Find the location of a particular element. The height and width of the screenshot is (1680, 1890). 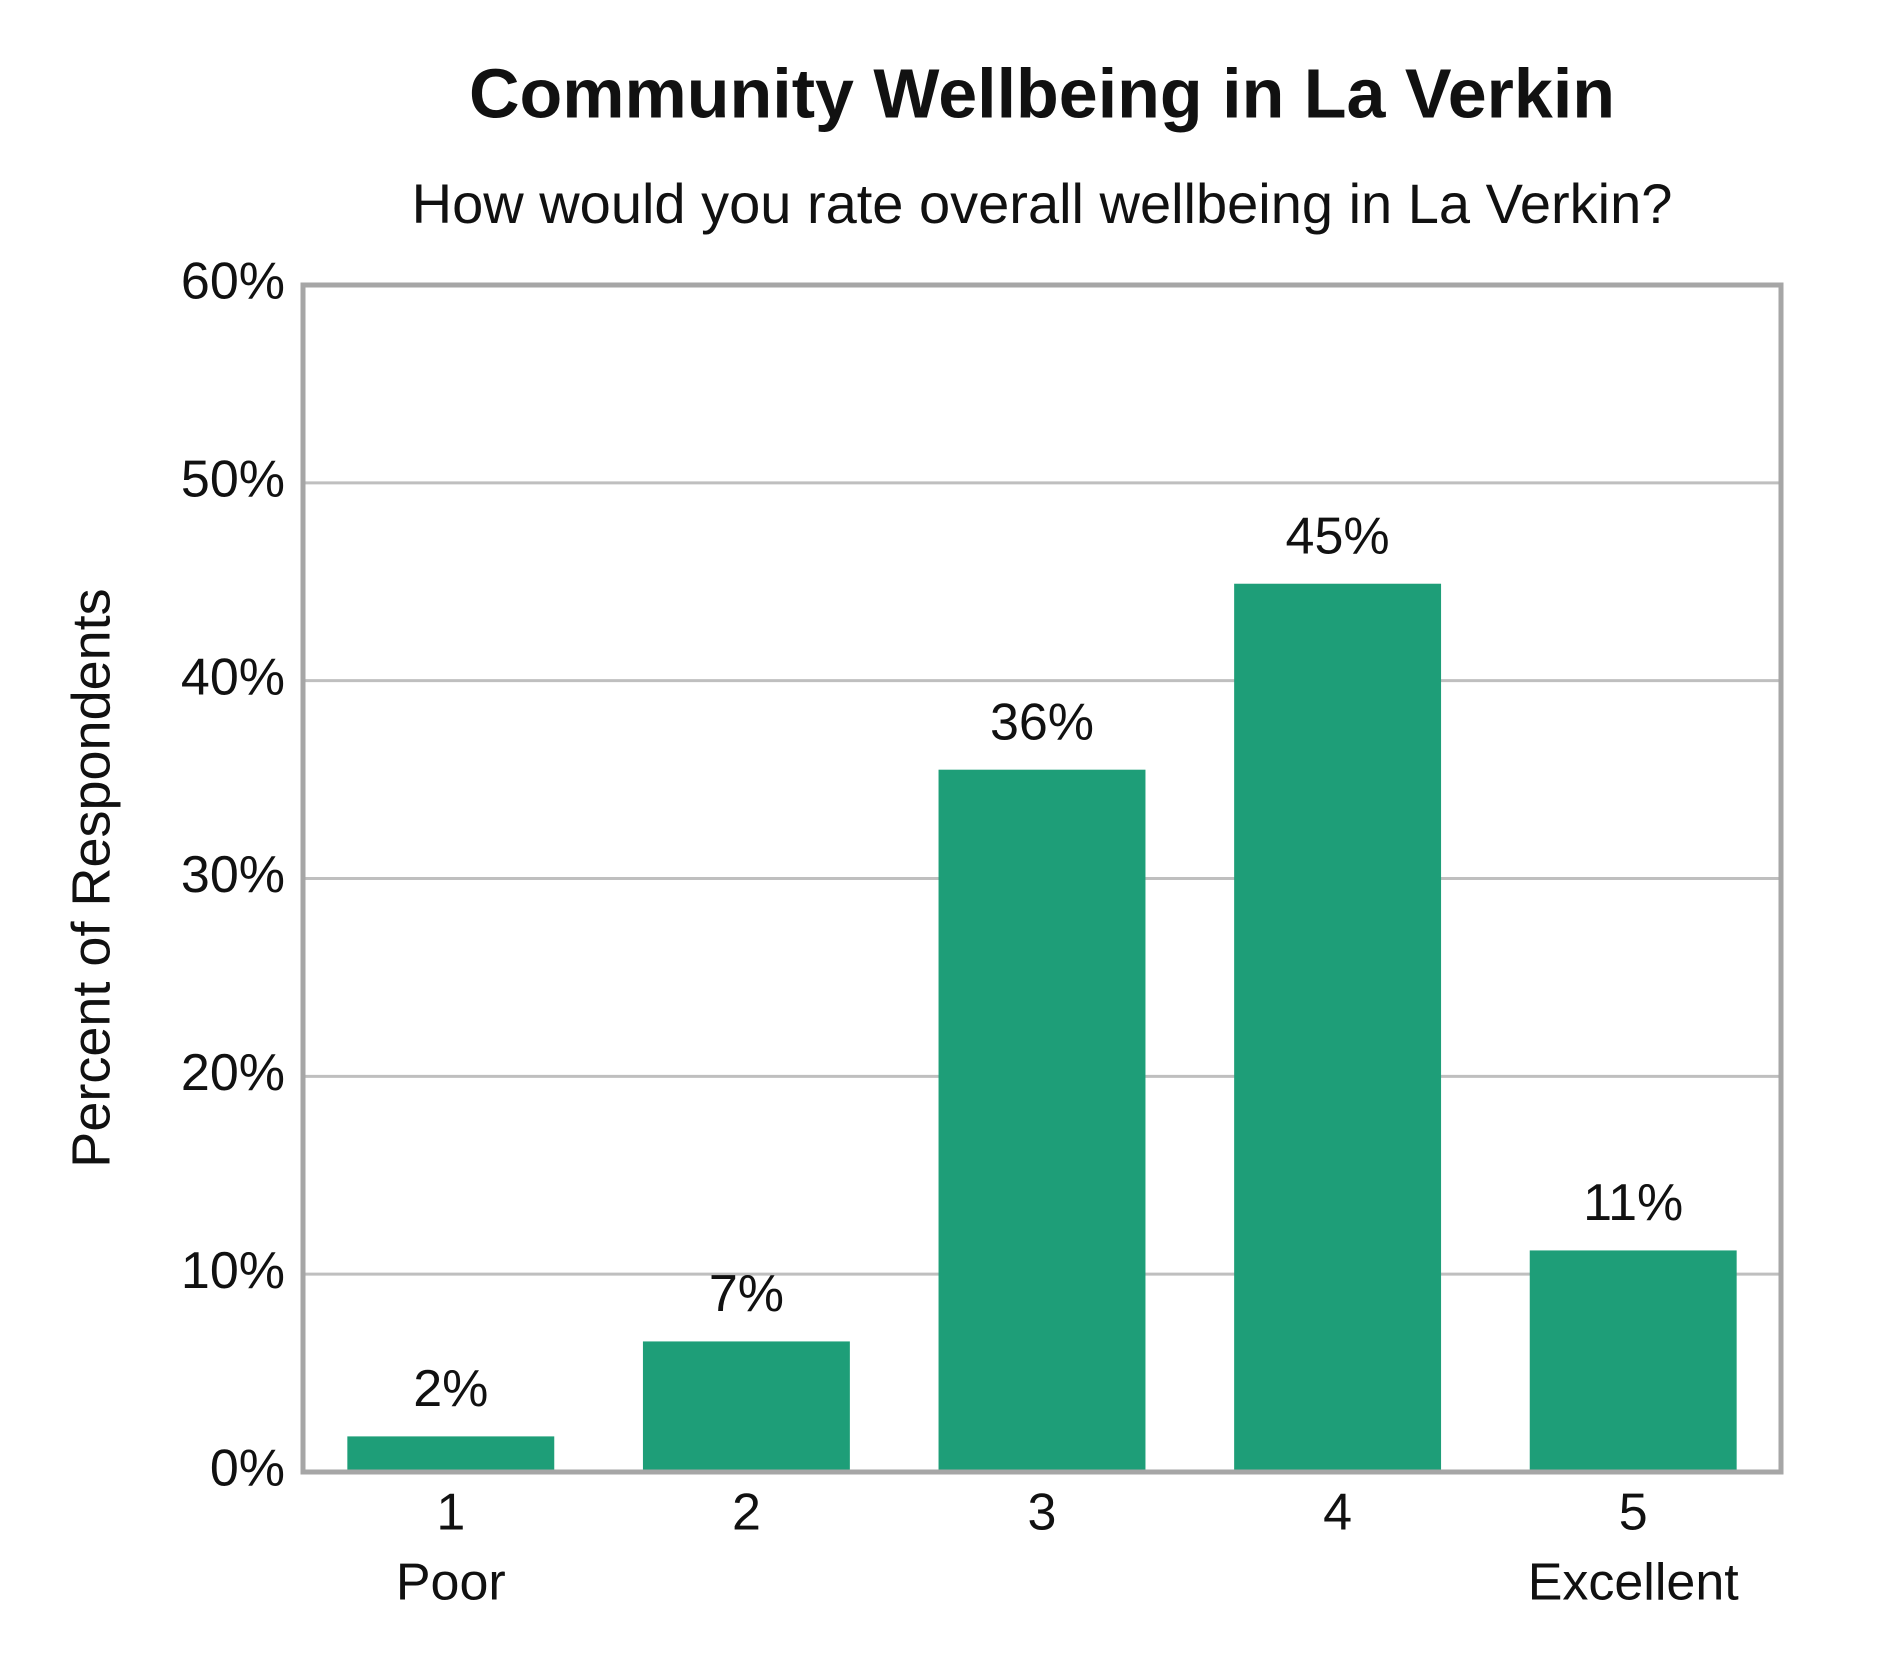

y-axis-label: Percent of Respondents is located at coordinates (91, 877).